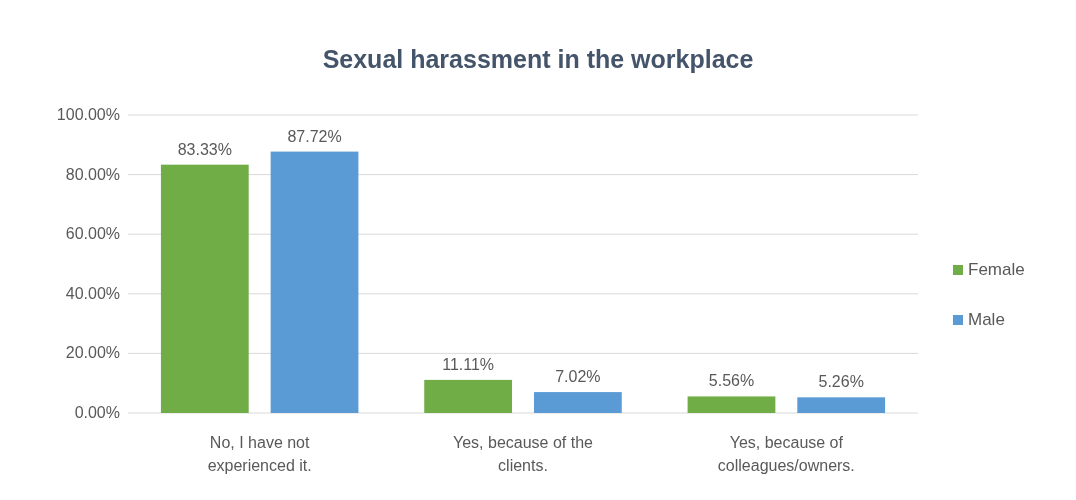 The image size is (1076, 500). I want to click on x-tick-label: No, I have not experienced it., so click(259, 454).